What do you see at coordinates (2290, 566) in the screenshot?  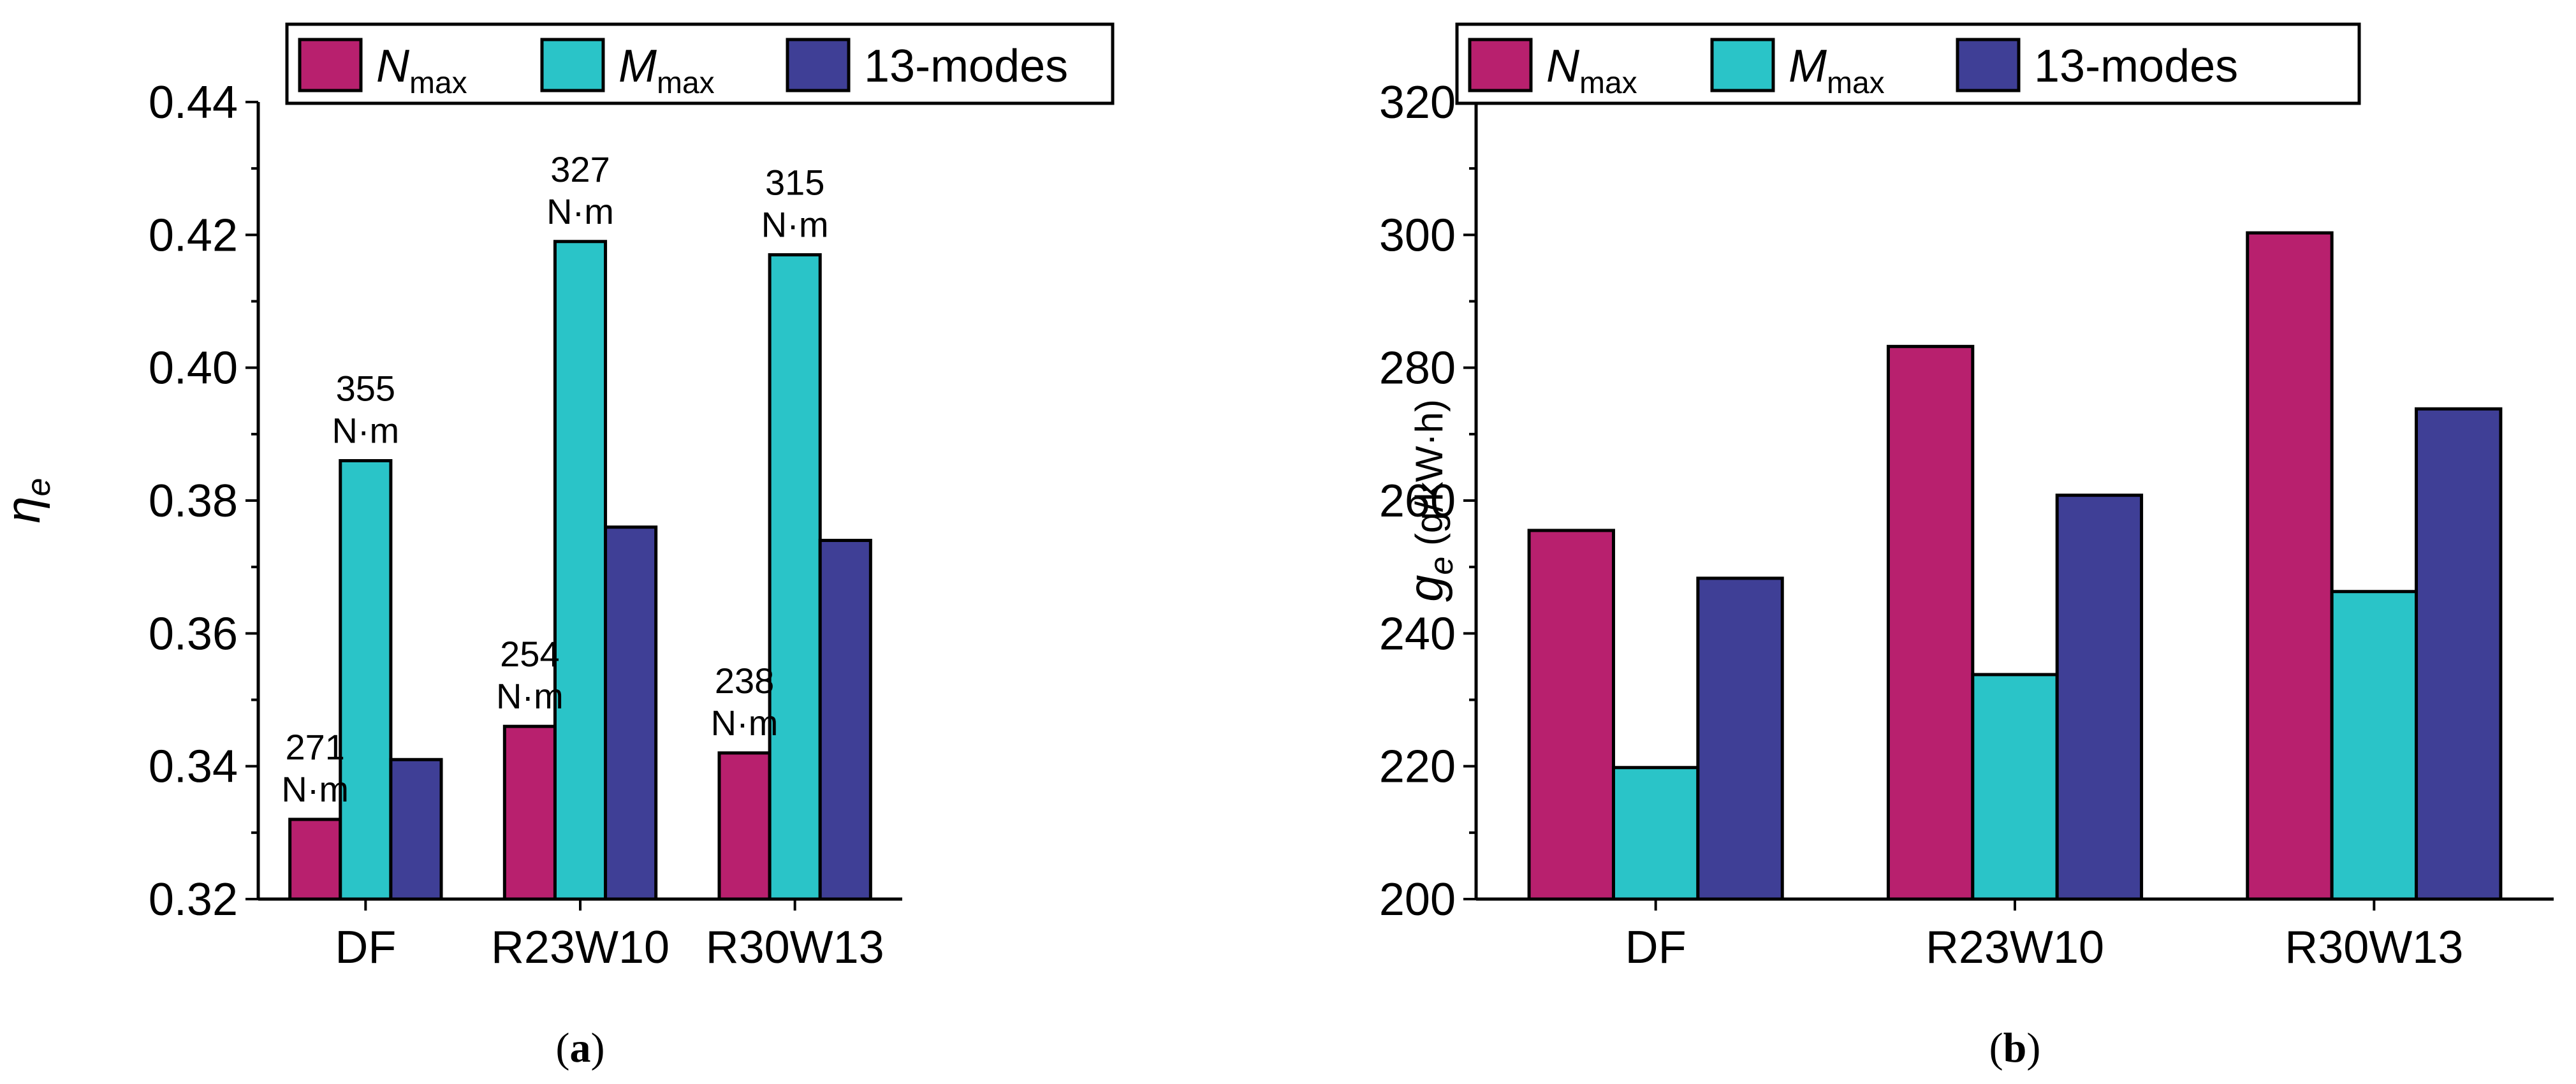 I see `chart1-bar-s0-c2` at bounding box center [2290, 566].